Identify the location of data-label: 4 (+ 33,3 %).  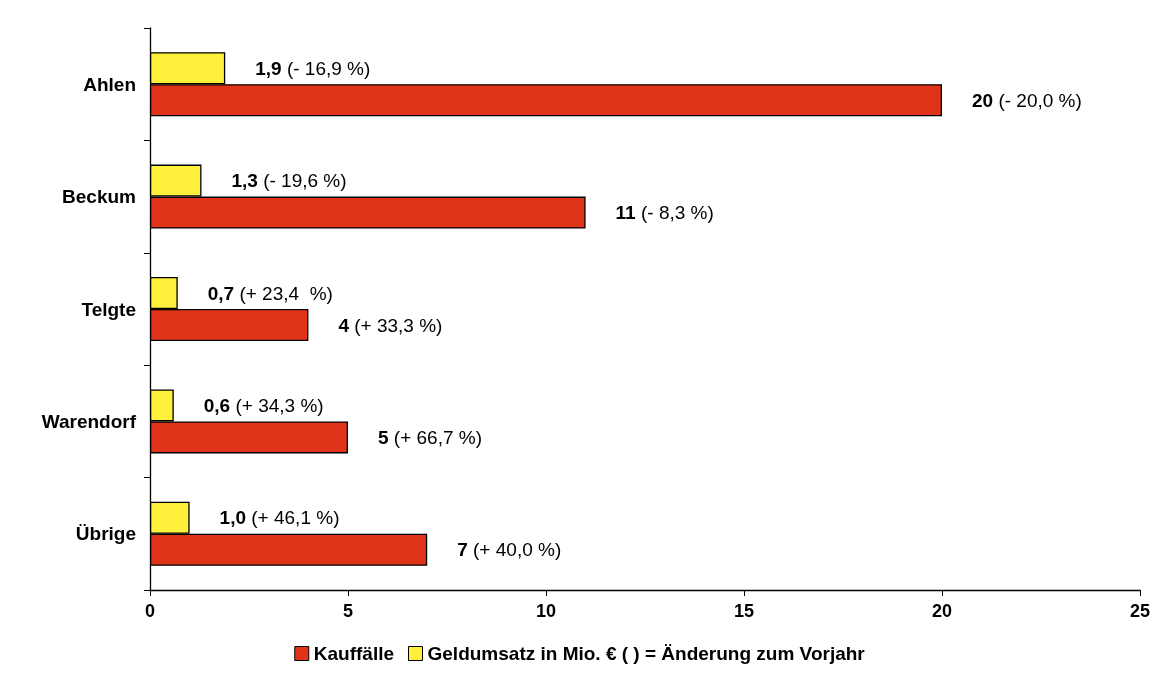
(390, 325).